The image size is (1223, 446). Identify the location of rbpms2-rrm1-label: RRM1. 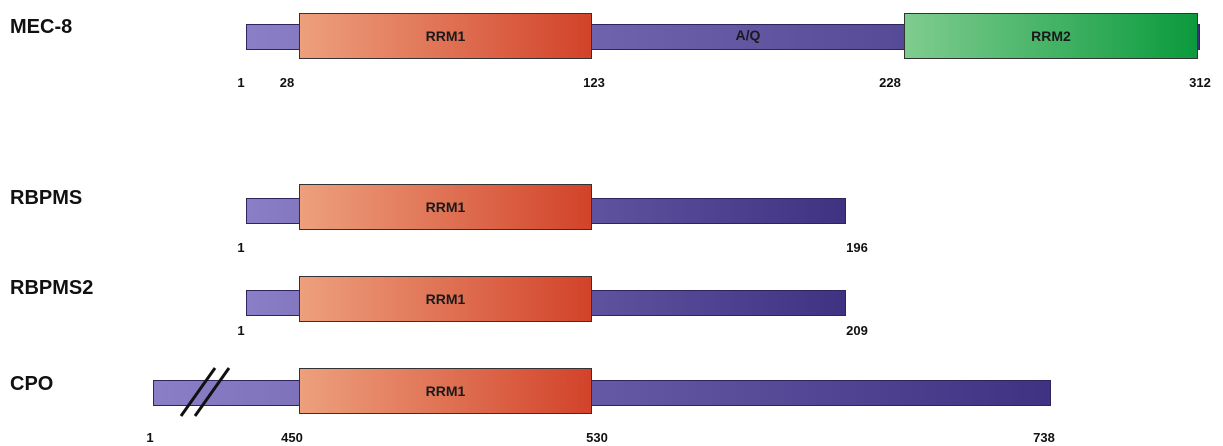
(445, 299).